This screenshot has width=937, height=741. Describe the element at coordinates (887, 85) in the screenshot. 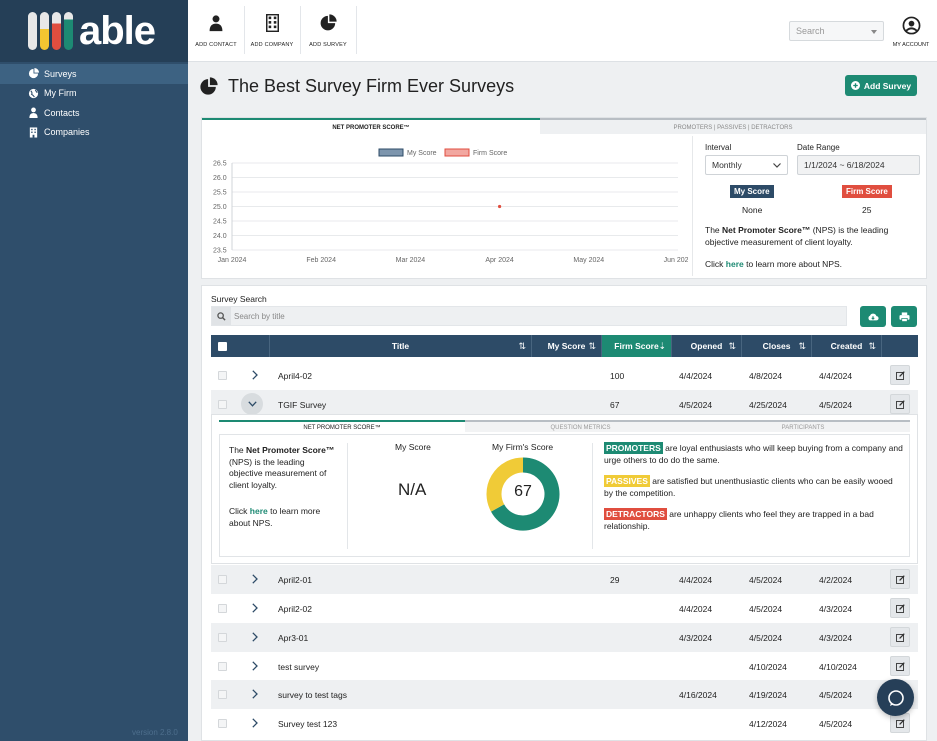

I see `add-survey-label: Add Survey` at that location.